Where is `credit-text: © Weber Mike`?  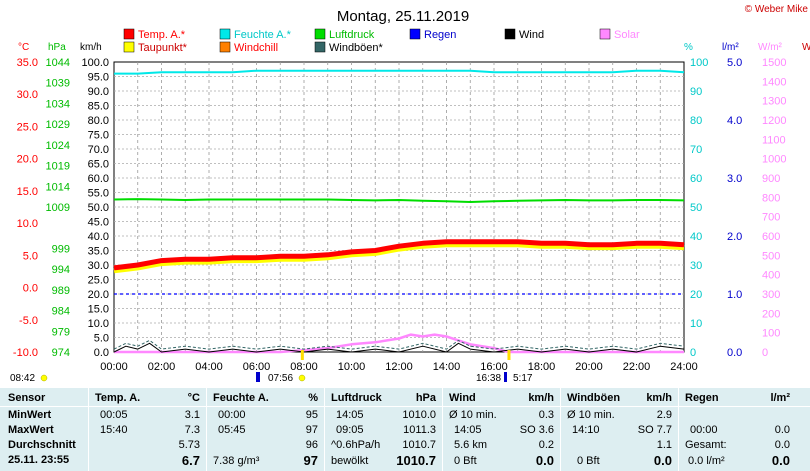 credit-text: © Weber Mike is located at coordinates (777, 9).